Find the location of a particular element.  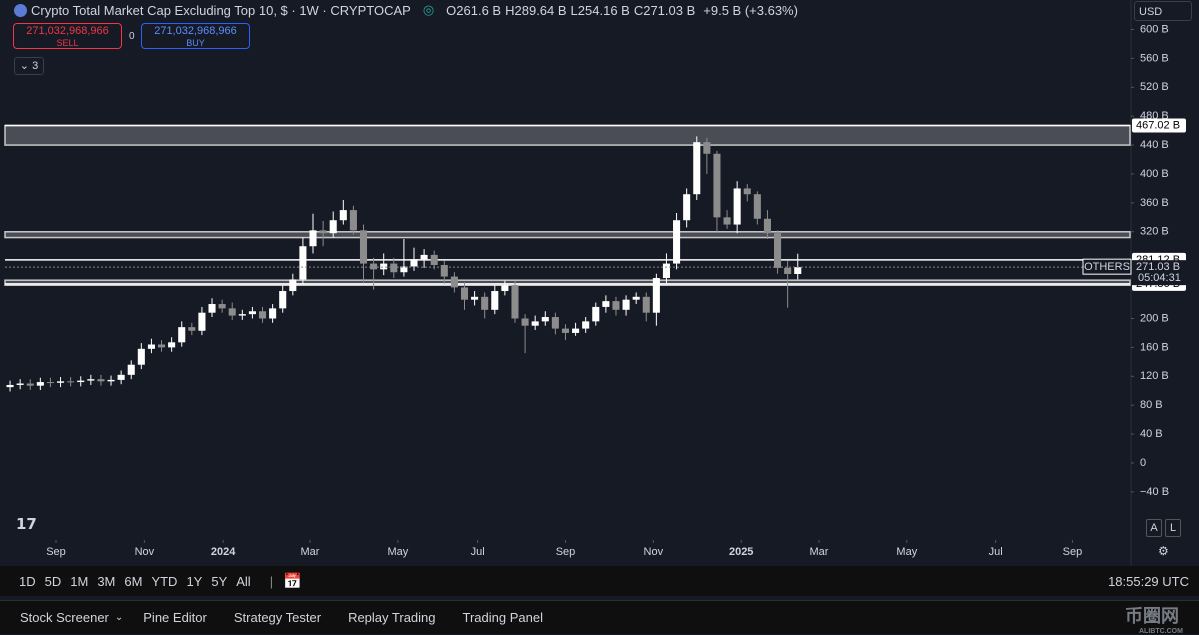

sell-price: 271,032,968,966 is located at coordinates (67, 31).